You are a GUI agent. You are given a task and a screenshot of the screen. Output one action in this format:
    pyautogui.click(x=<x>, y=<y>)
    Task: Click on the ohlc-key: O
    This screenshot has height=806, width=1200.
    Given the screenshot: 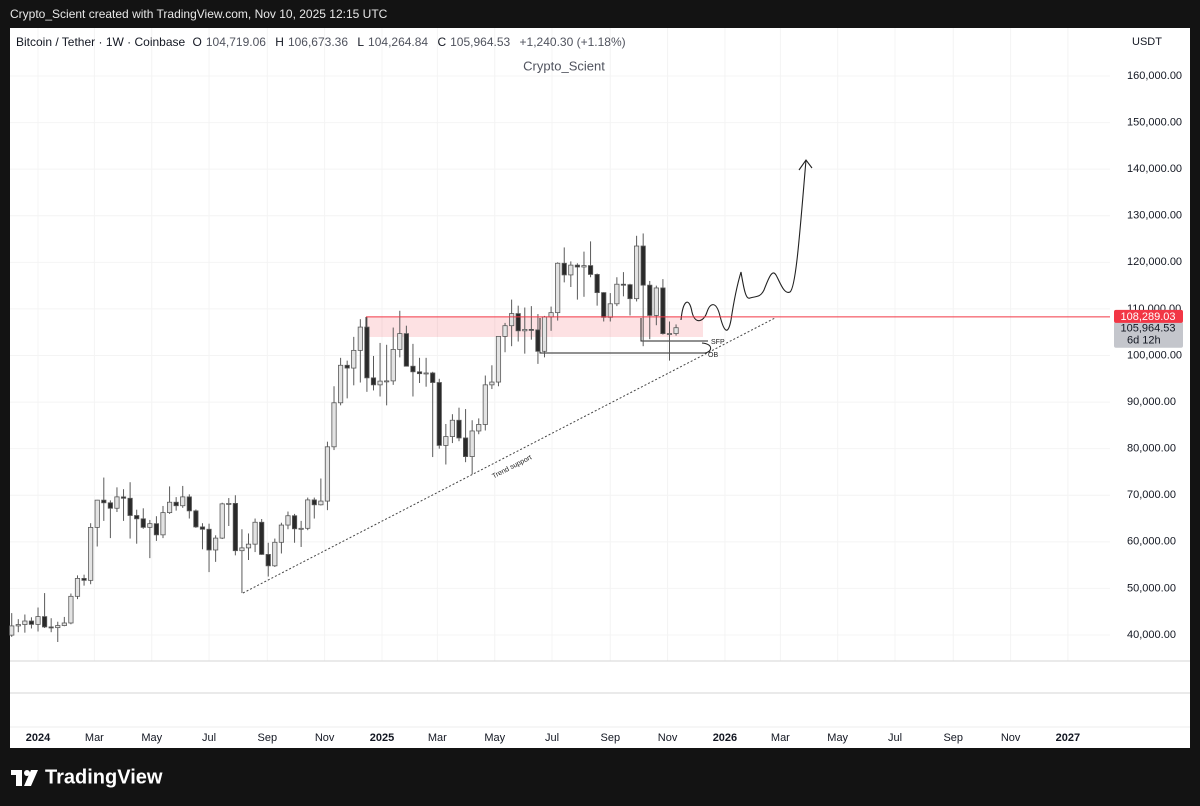 What is the action you would take?
    pyautogui.click(x=197, y=42)
    